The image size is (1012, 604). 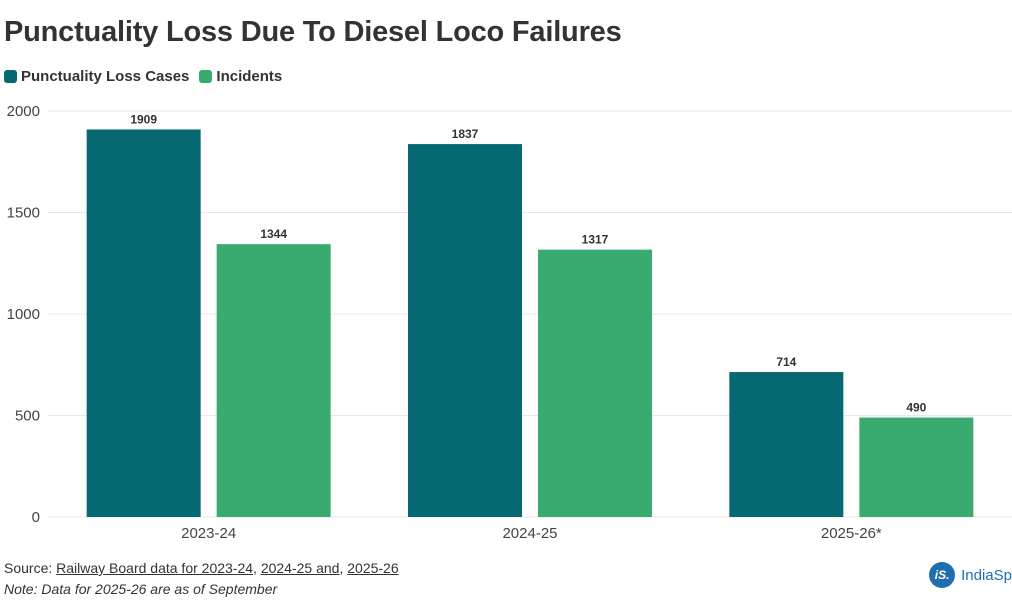 I want to click on legend-label-incidents: Incidents, so click(x=249, y=76).